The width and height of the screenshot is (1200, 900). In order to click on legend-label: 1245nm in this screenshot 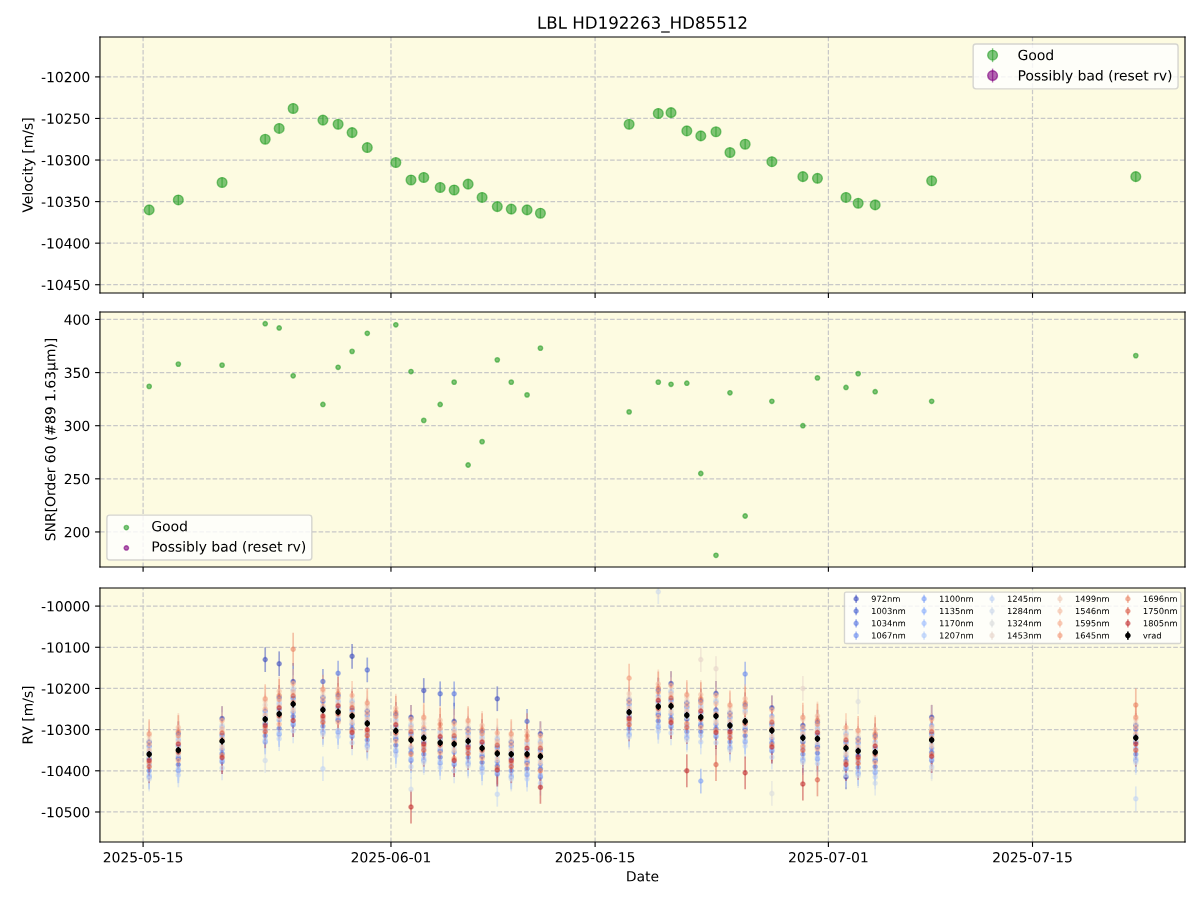, I will do `click(1024, 598)`.